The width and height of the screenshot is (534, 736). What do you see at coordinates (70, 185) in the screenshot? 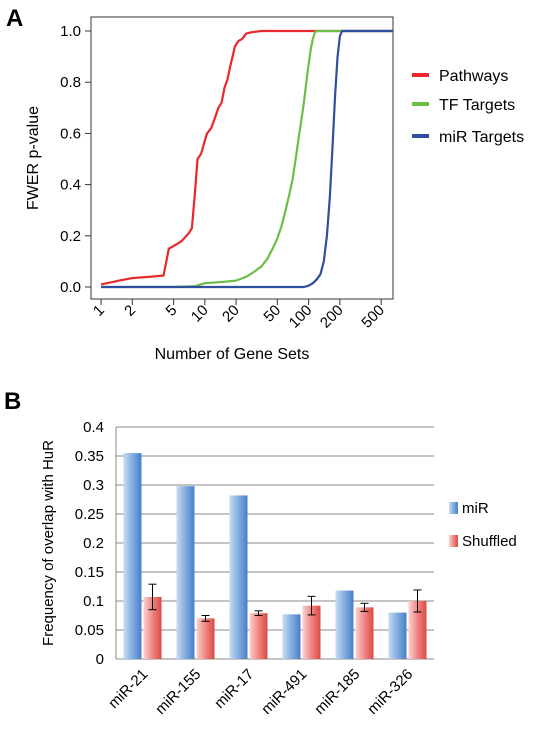
I see `line-chart-y-tick-label: 0.4` at bounding box center [70, 185].